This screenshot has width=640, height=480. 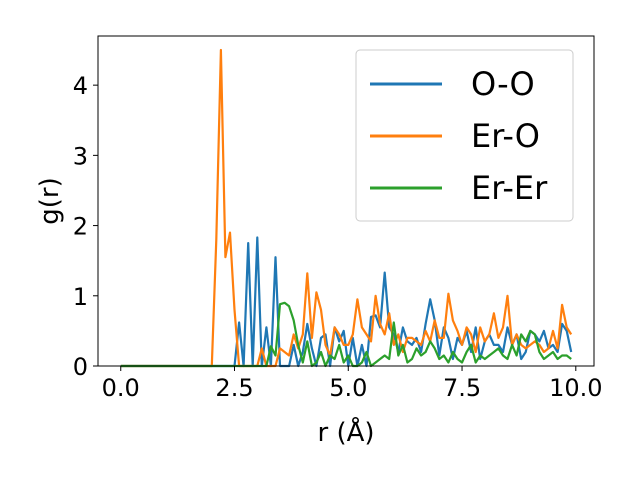 I want to click on y-tick-label: 0, so click(x=80, y=367).